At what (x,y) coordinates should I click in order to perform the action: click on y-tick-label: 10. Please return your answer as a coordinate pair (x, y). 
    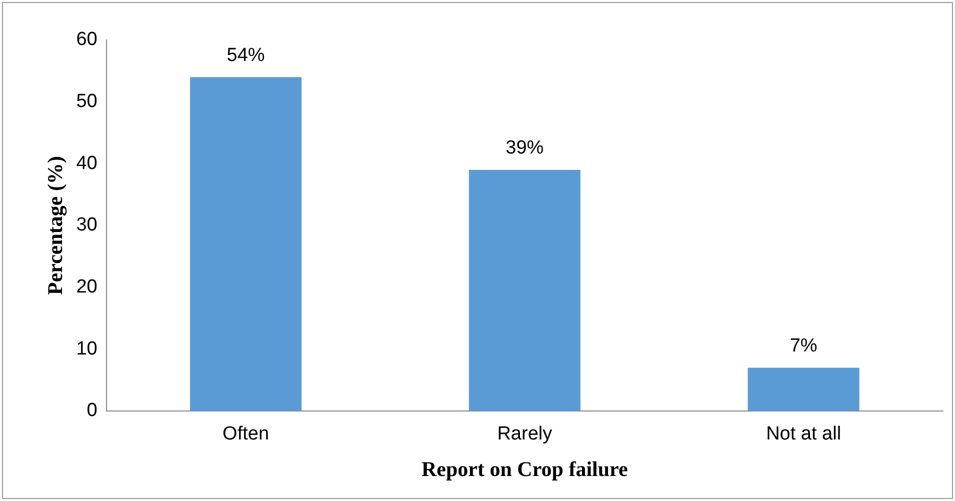
    Looking at the image, I should click on (87, 349).